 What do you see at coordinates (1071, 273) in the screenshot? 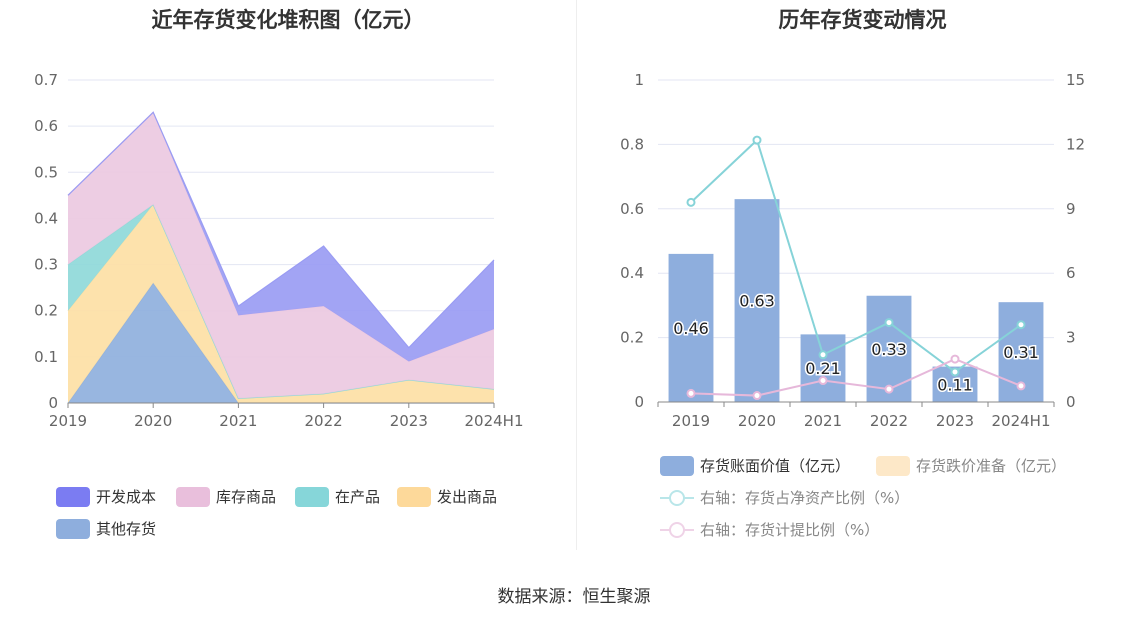
I see `y2-tick-label: 6` at bounding box center [1071, 273].